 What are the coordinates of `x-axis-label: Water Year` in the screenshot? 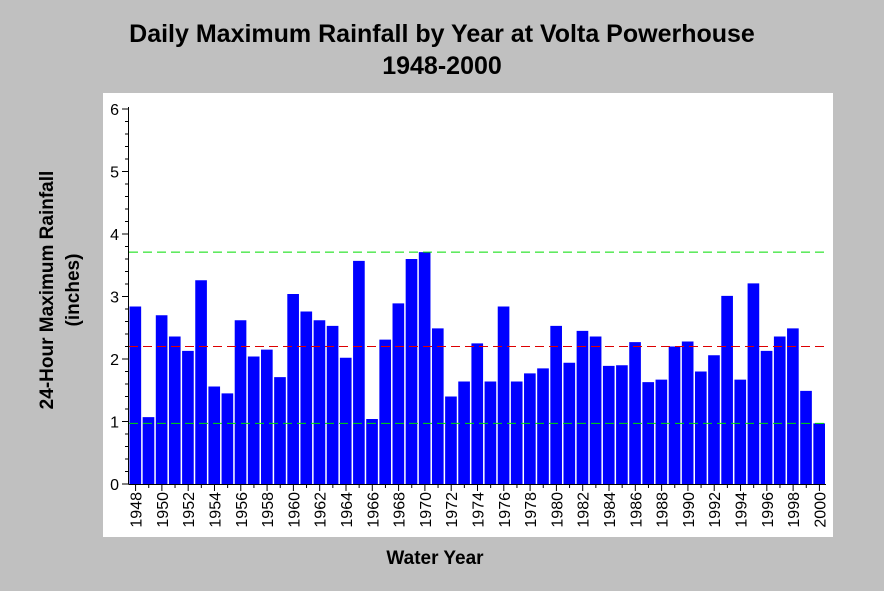 It's located at (435, 558).